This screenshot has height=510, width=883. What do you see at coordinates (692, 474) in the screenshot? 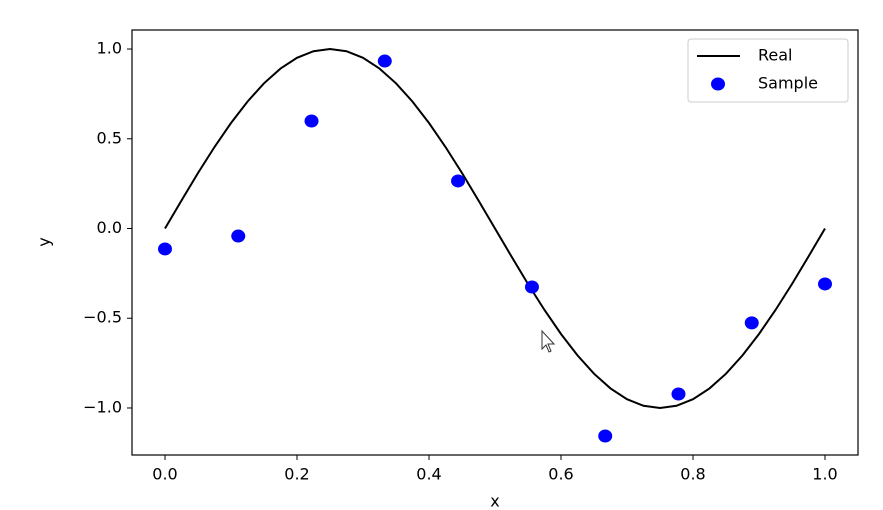
I see `x-tick-label: 0.8` at bounding box center [692, 474].